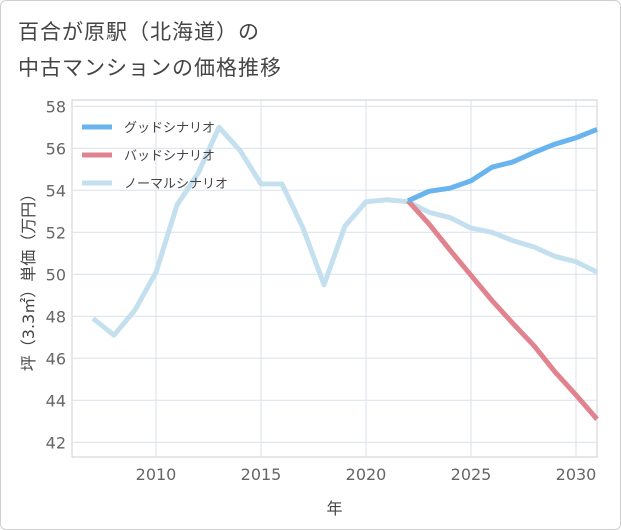 This screenshot has height=530, width=621. What do you see at coordinates (139, 32) in the screenshot?
I see `chart-title-line-1: 百合が原駅（北海道）の` at bounding box center [139, 32].